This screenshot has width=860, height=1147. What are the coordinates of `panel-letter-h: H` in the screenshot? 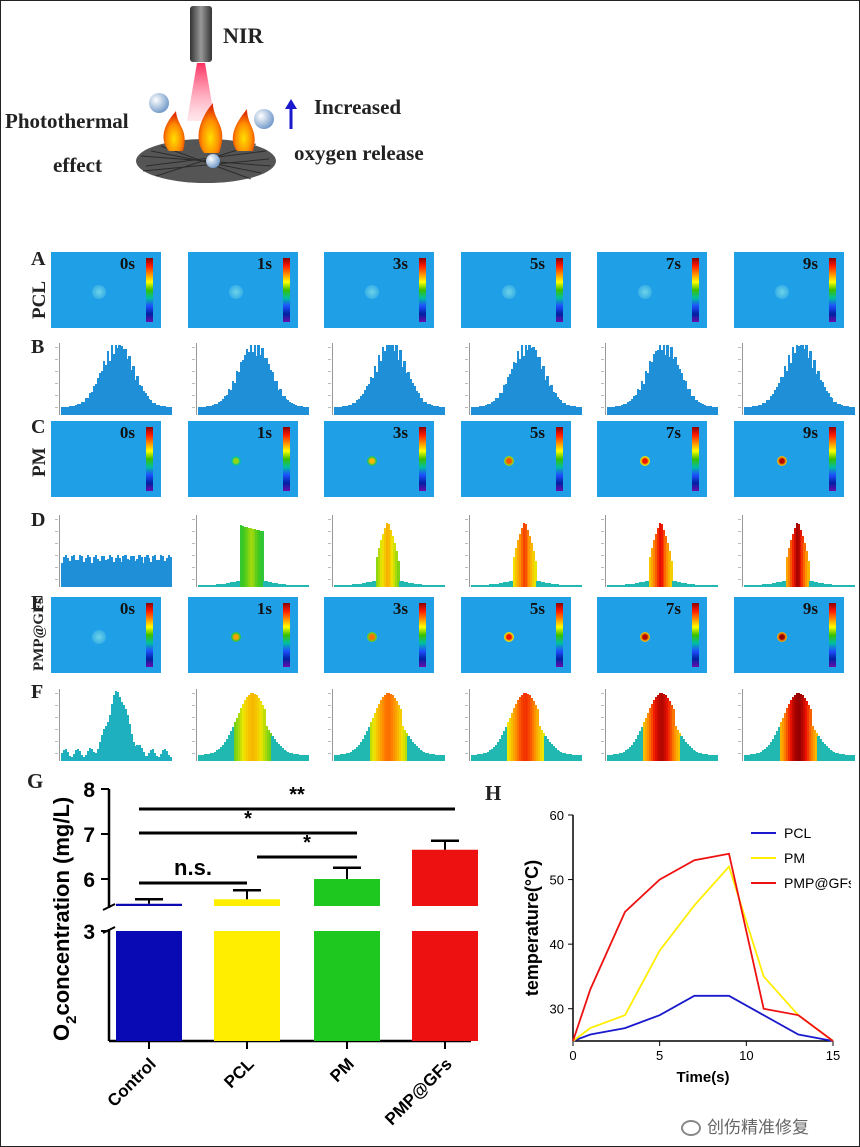 It's located at (493, 793).